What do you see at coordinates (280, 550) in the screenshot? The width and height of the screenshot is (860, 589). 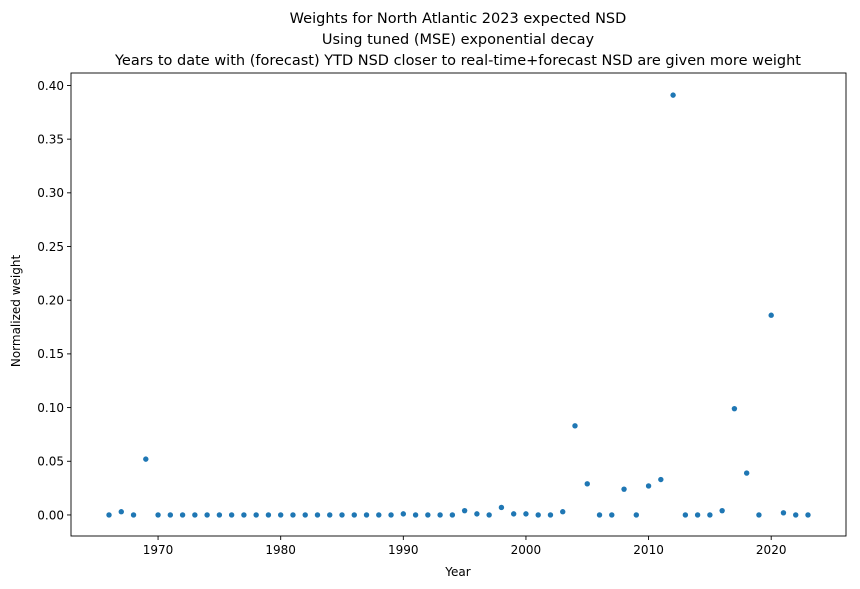 I see `x-tick-label: 1980` at bounding box center [280, 550].